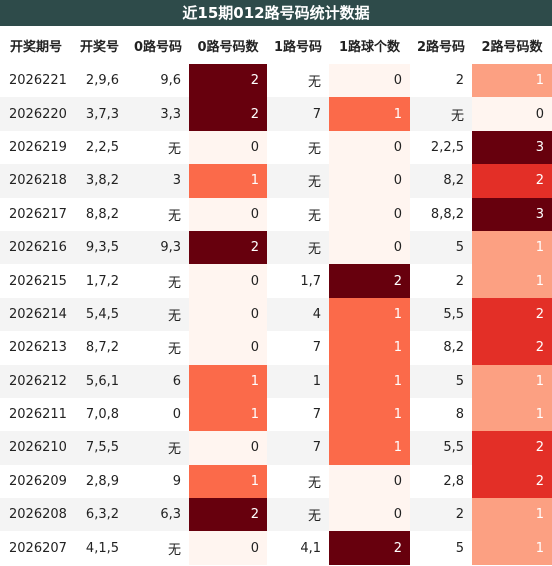  I want to click on table-cell: 2,8, so click(441, 481).